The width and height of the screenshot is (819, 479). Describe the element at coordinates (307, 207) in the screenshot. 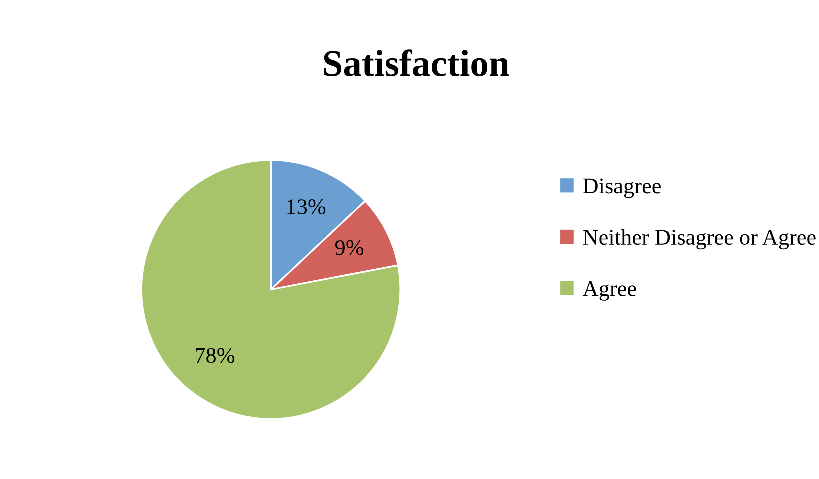

I see `data-label: 13%` at that location.